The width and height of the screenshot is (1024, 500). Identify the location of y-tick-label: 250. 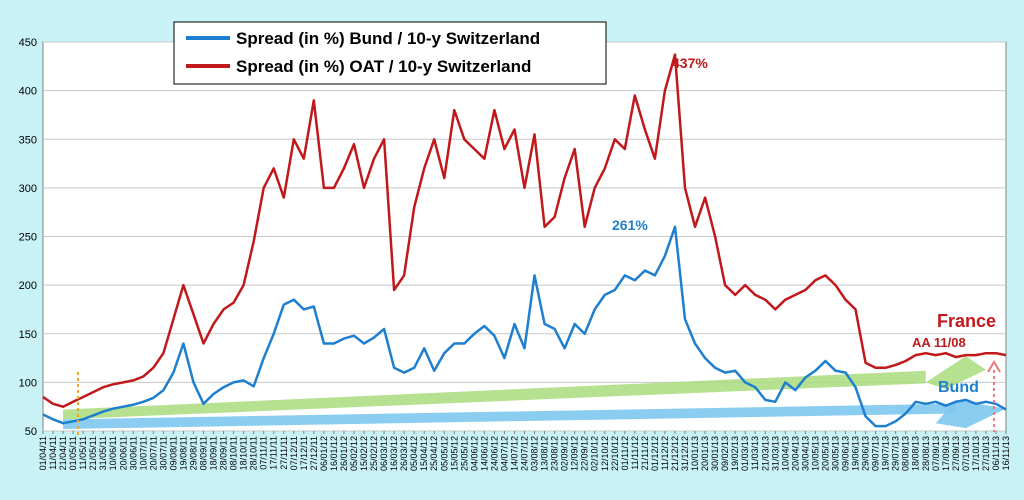
(28, 238).